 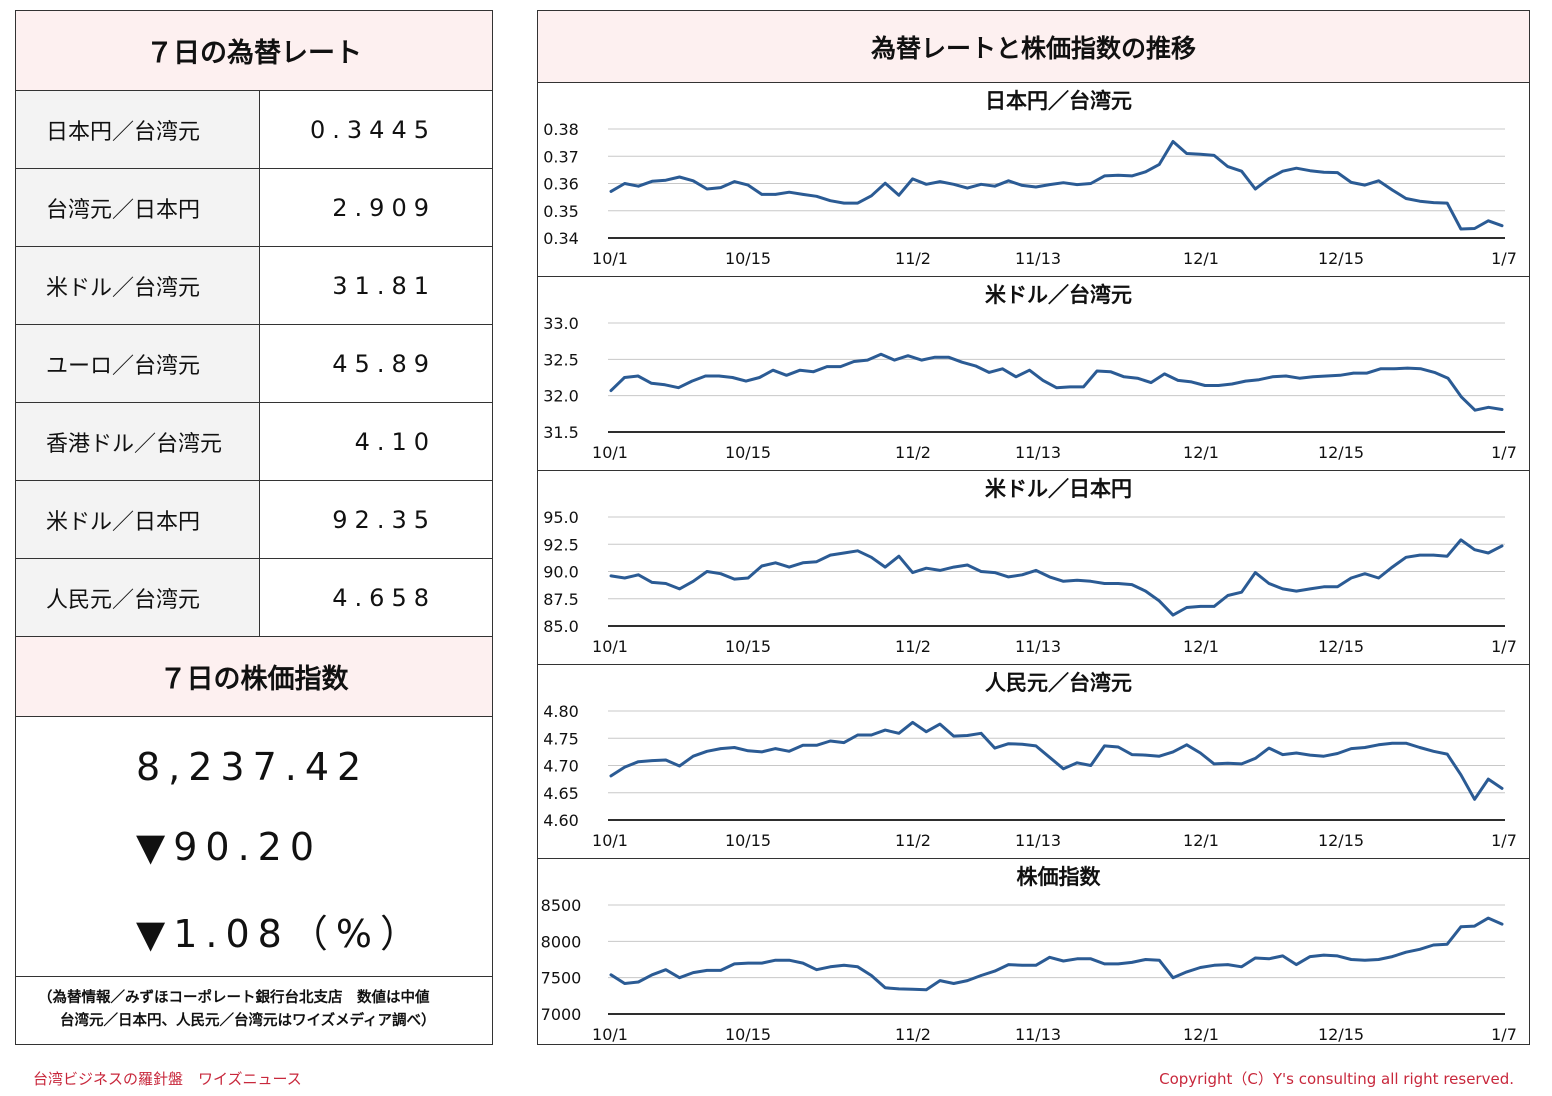 I want to click on y-tick-label: 4.80, so click(x=561, y=711).